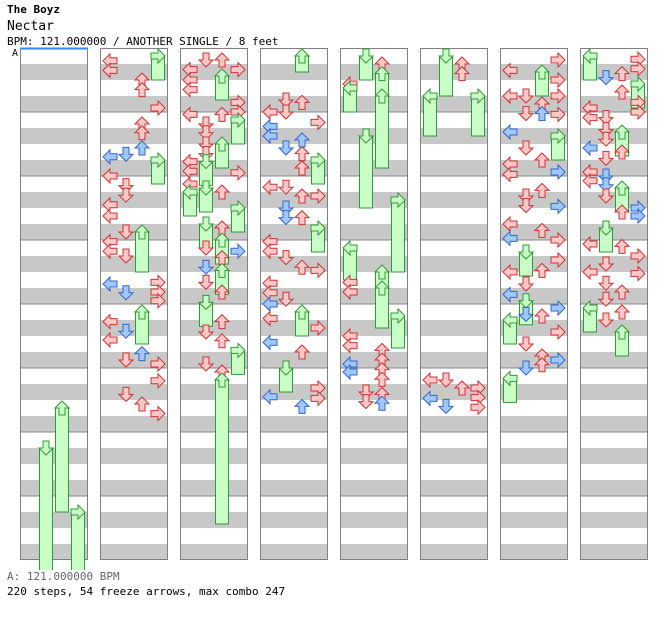  Describe the element at coordinates (33, 9) in the screenshot. I see `artist-name: The Boyz` at that location.